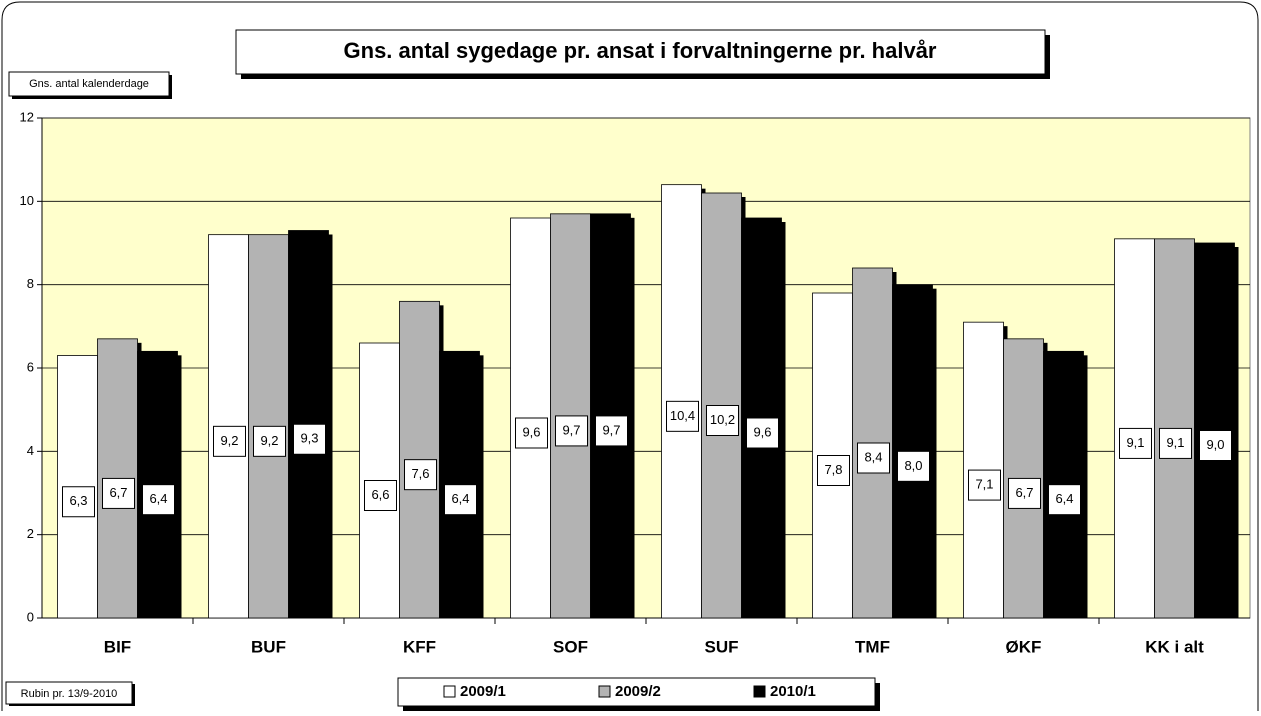 This screenshot has width=1261, height=716. What do you see at coordinates (30, 366) in the screenshot?
I see `y-tick-label: 6` at bounding box center [30, 366].